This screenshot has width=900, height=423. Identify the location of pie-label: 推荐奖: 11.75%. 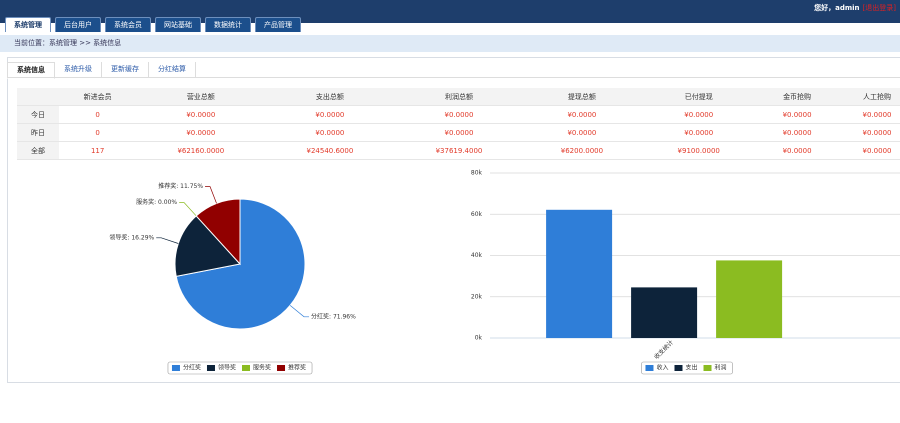
(180, 186).